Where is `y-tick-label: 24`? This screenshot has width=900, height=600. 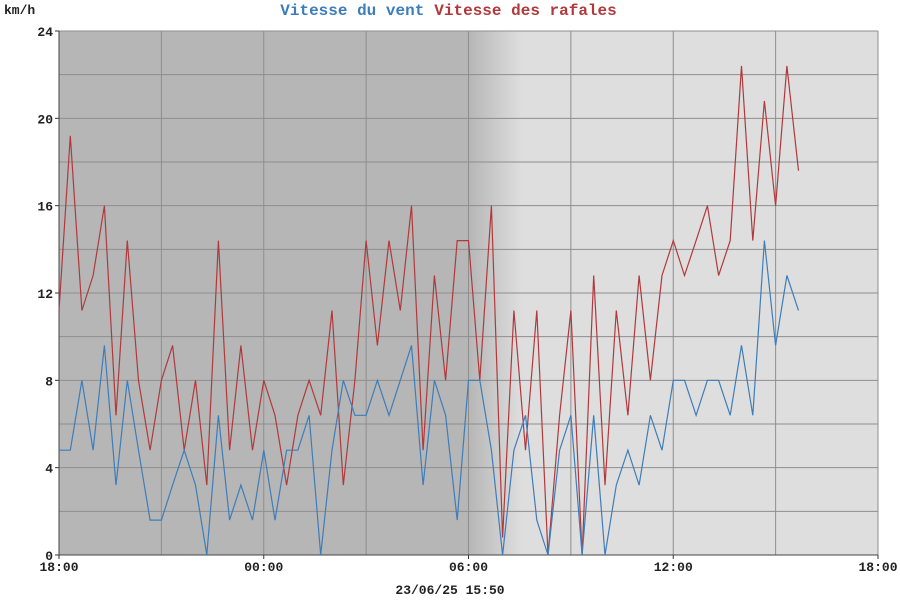
y-tick-label: 24 is located at coordinates (45, 32).